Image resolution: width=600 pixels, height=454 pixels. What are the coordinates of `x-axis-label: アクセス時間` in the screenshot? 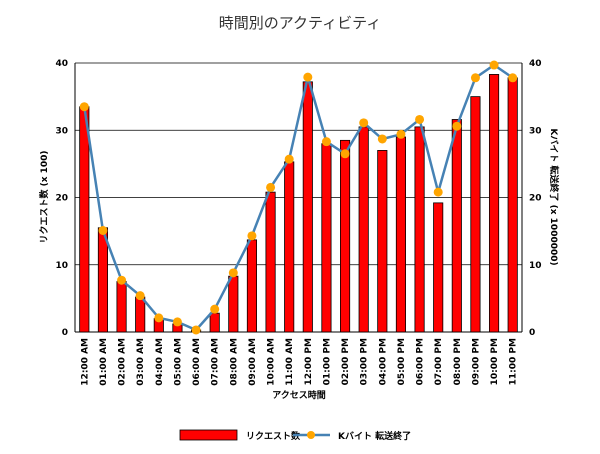 It's located at (299, 395).